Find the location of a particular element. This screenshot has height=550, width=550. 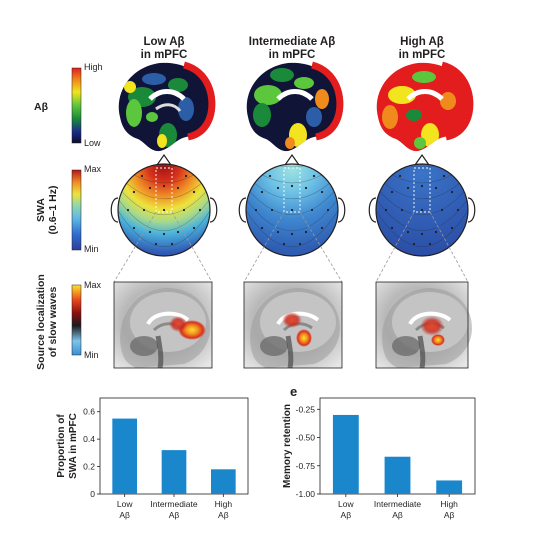

swa-colorbar: Max Min is located at coordinates (86, 209).